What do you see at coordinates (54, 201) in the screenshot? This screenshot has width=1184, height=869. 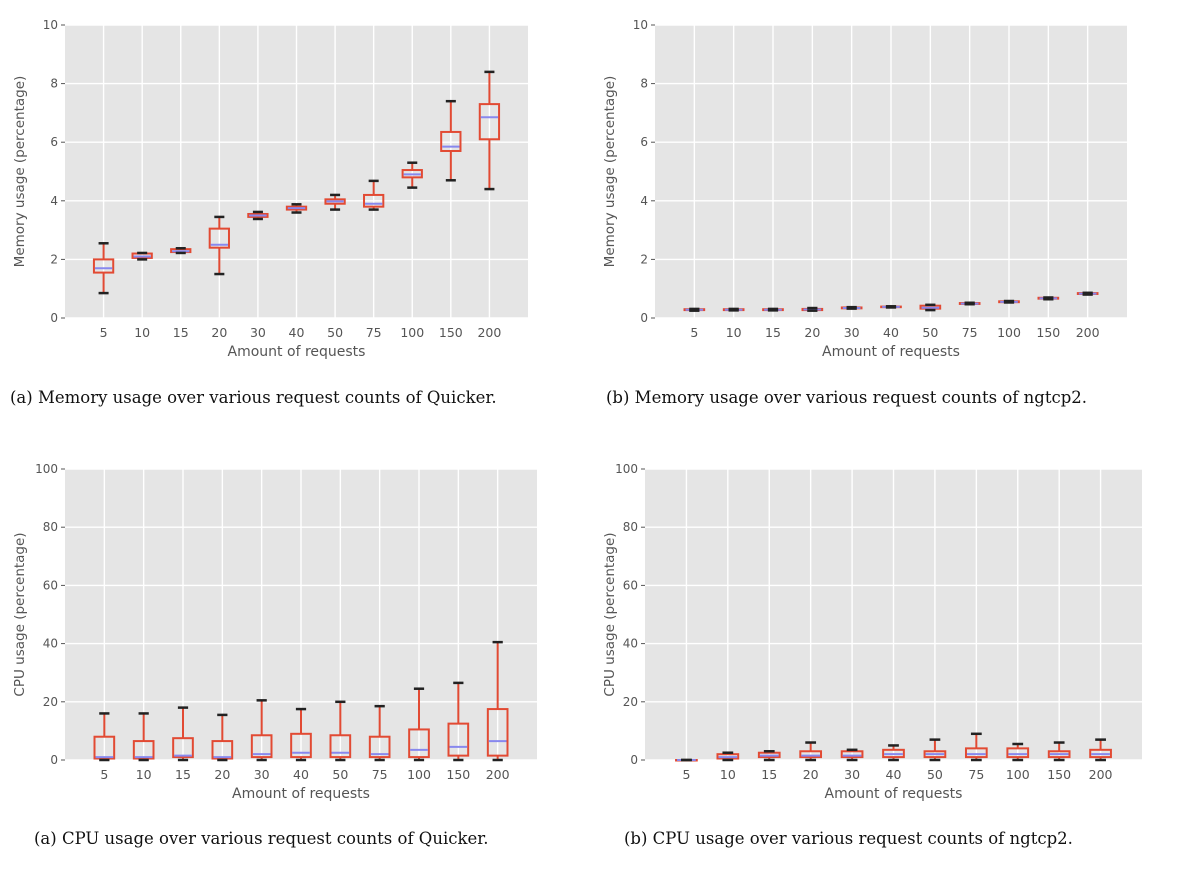 I see `y-tick-label: 4` at bounding box center [54, 201].